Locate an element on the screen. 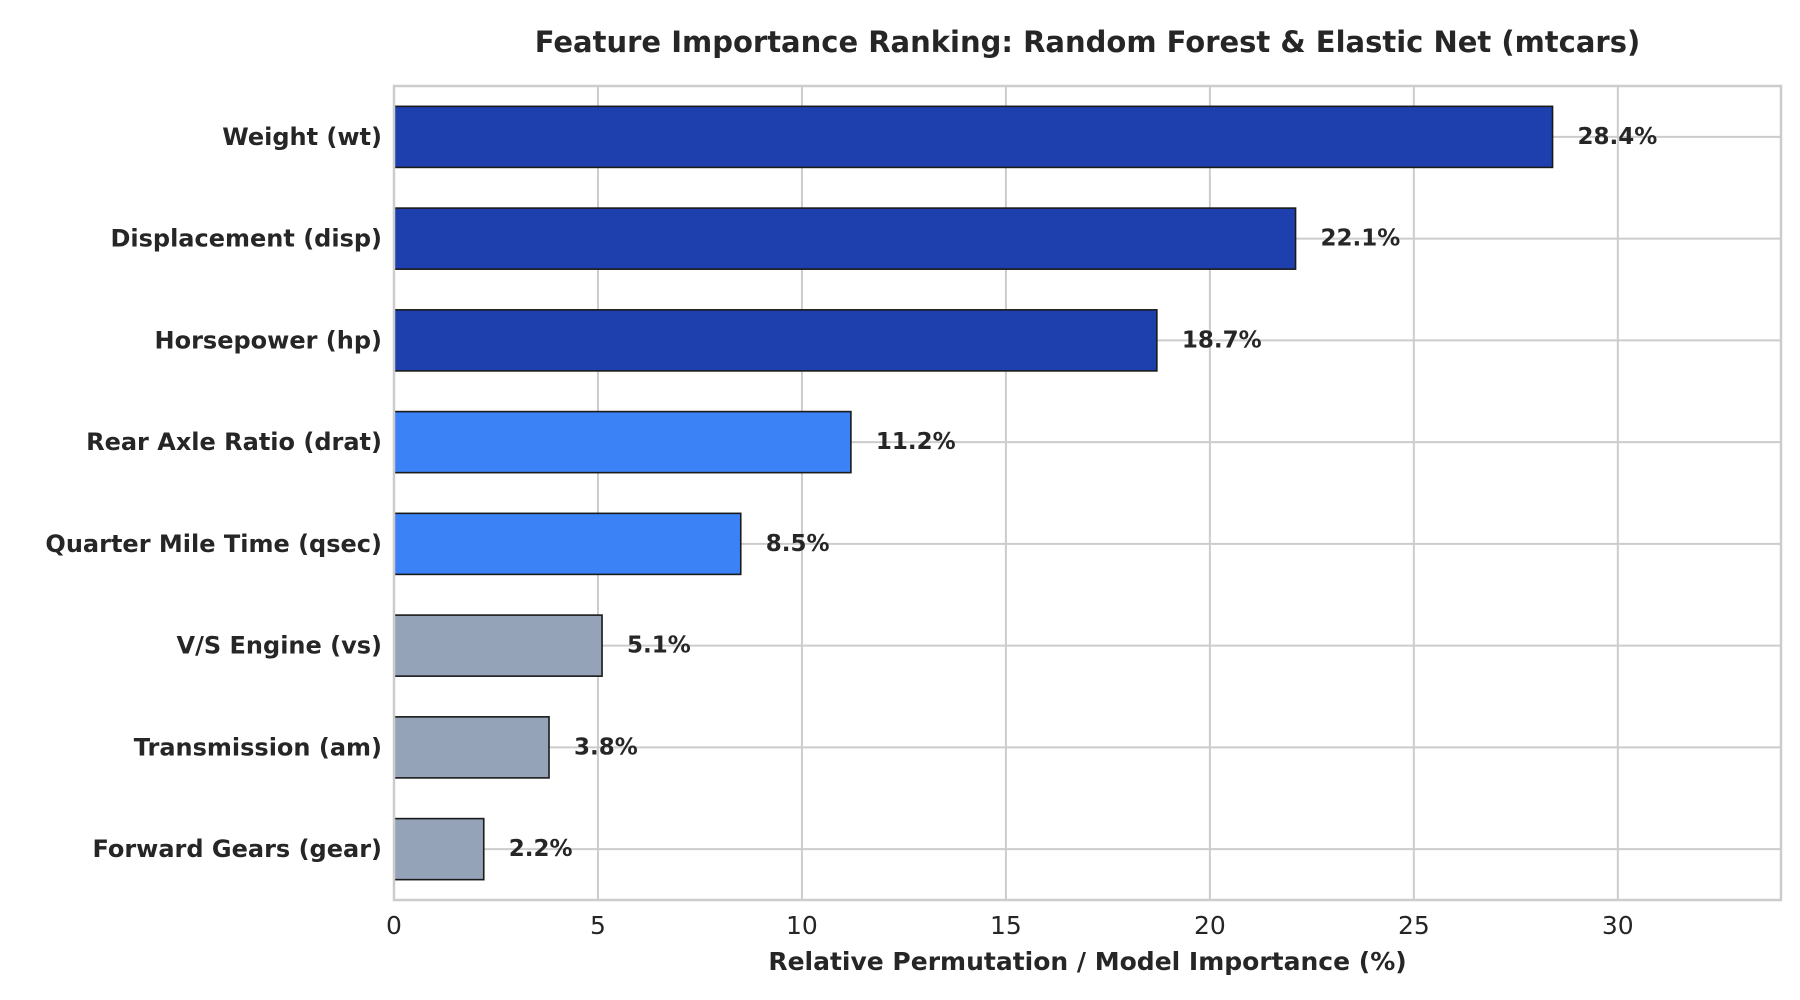 The image size is (1800, 1000). x-tick-label: 25 is located at coordinates (1414, 925).